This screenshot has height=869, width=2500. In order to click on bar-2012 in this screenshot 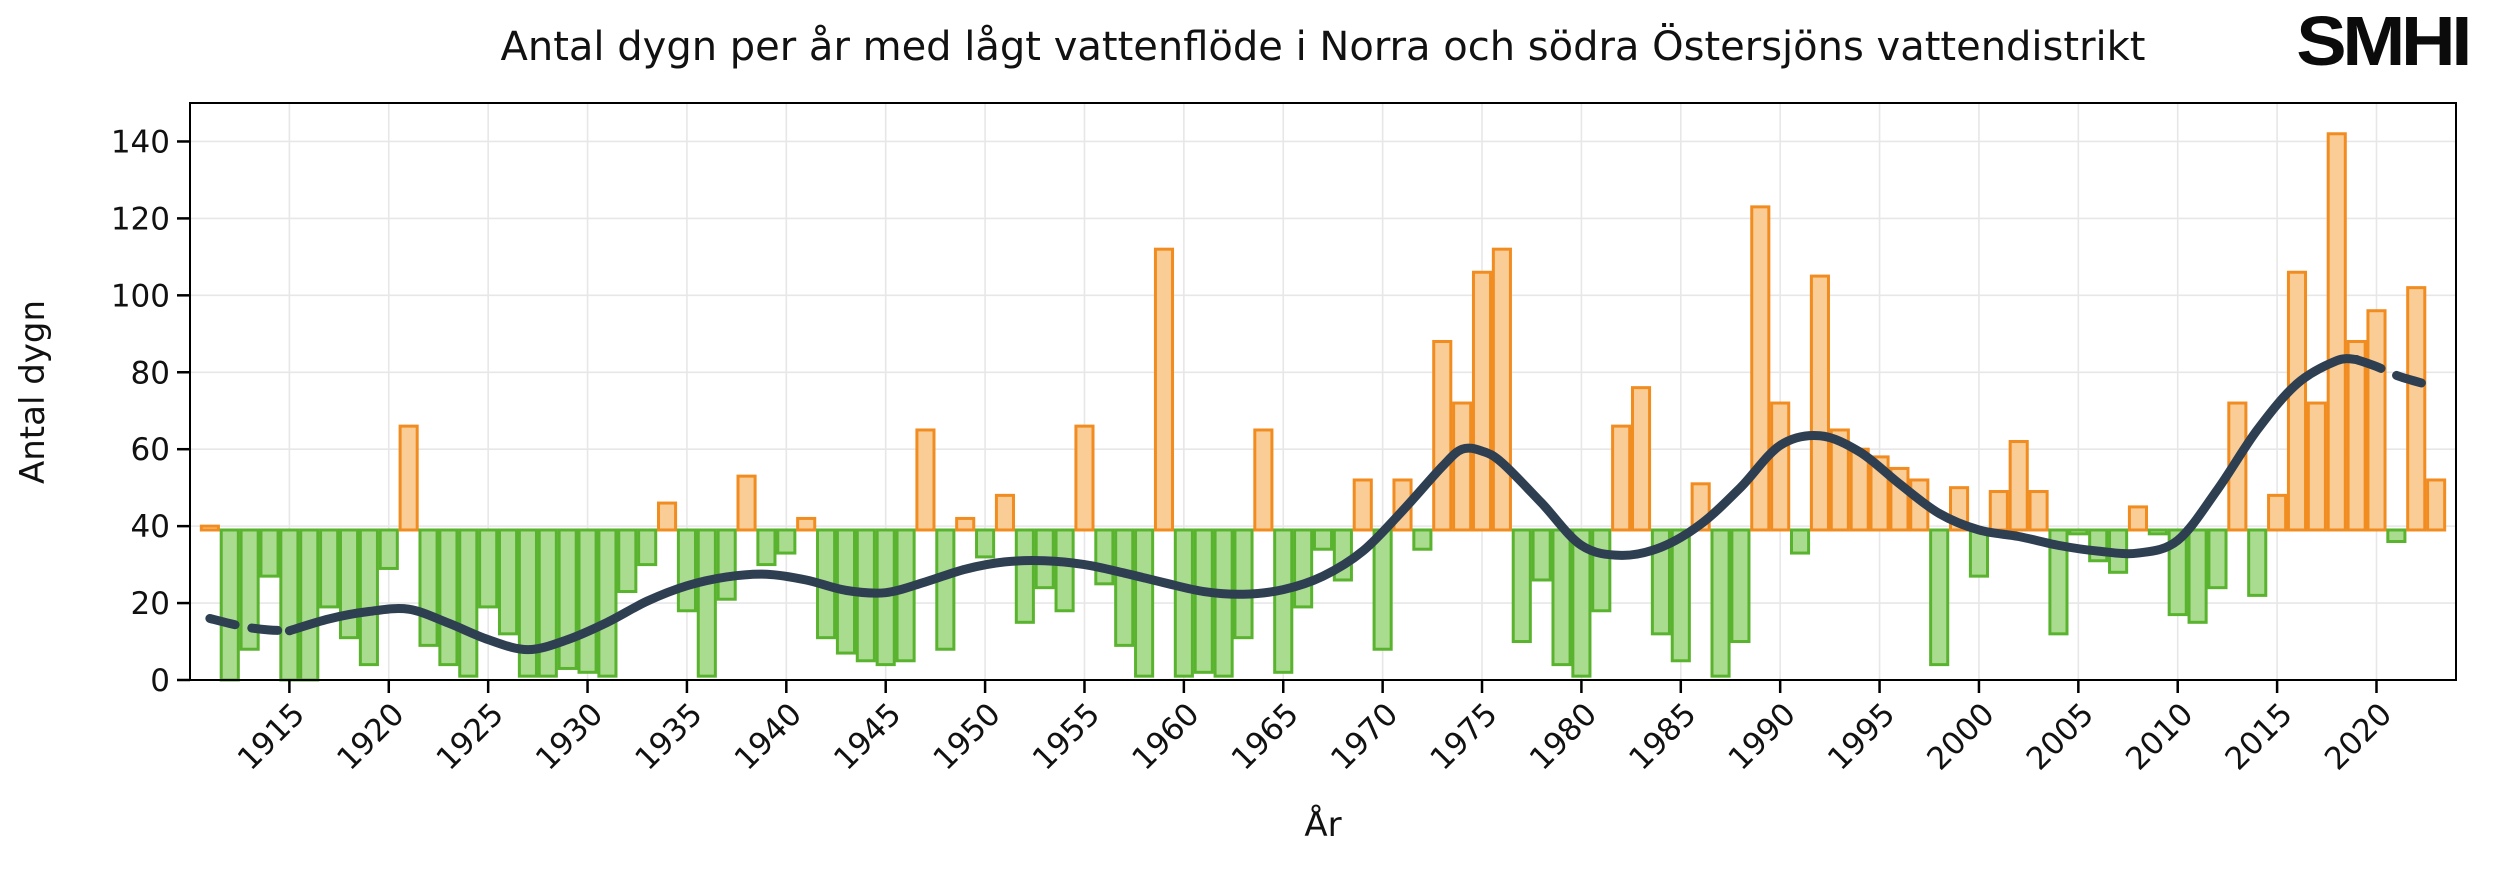, I will do `click(2217, 559)`.